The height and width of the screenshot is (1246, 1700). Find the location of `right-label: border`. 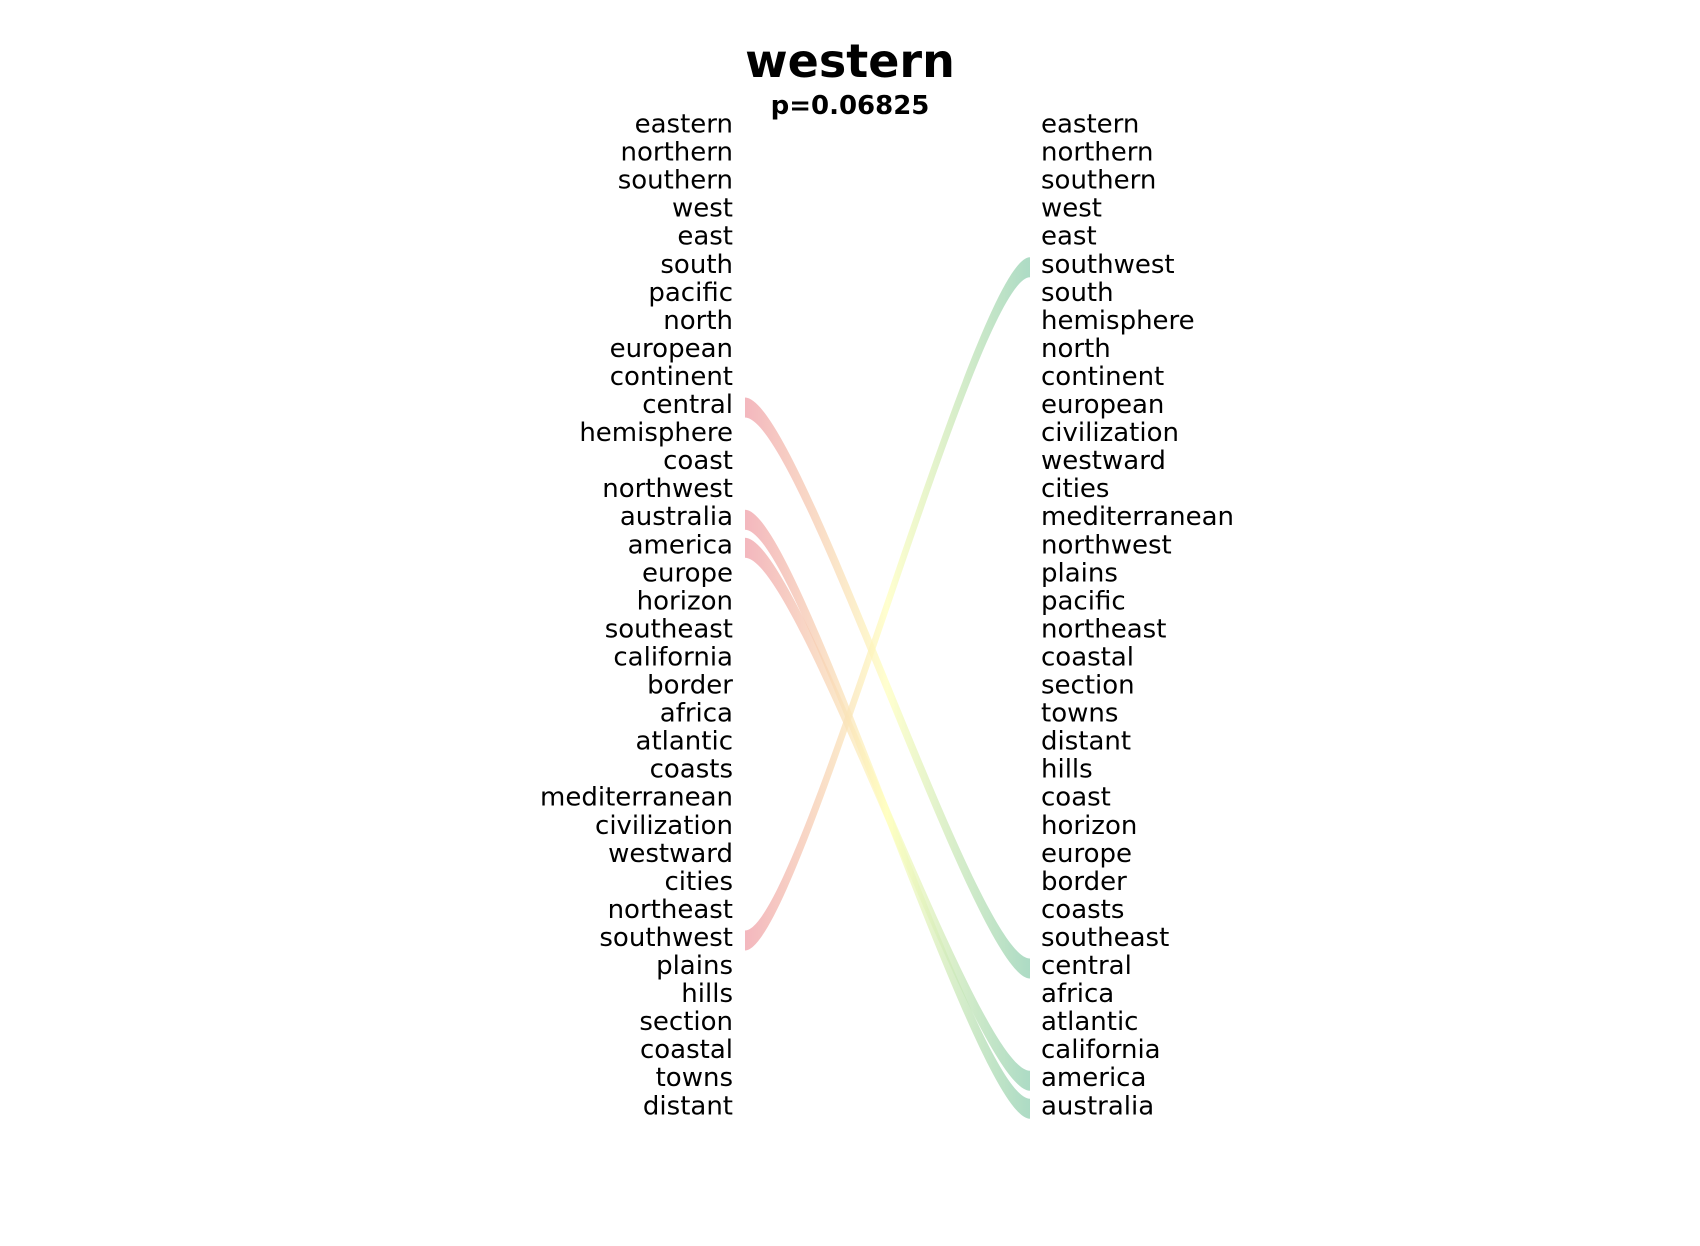

right-label: border is located at coordinates (1084, 882).